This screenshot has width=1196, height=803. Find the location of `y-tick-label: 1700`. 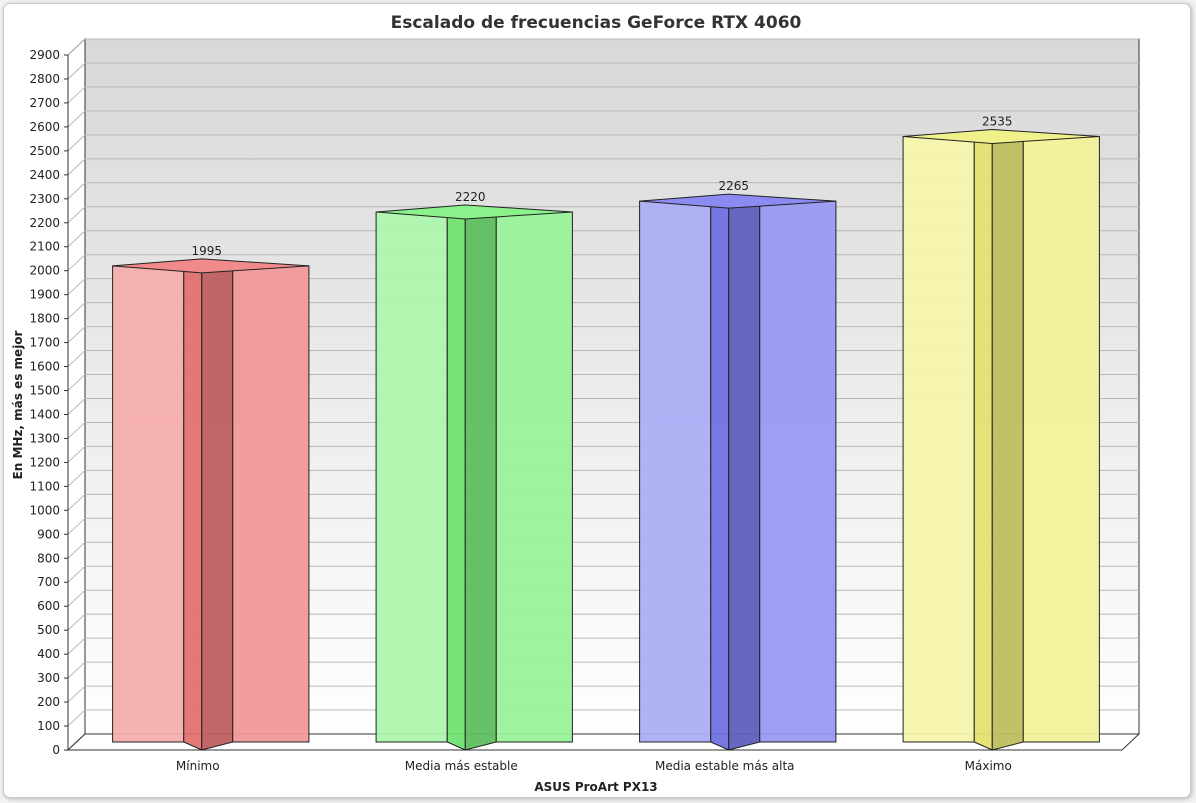

y-tick-label: 1700 is located at coordinates (44, 343).